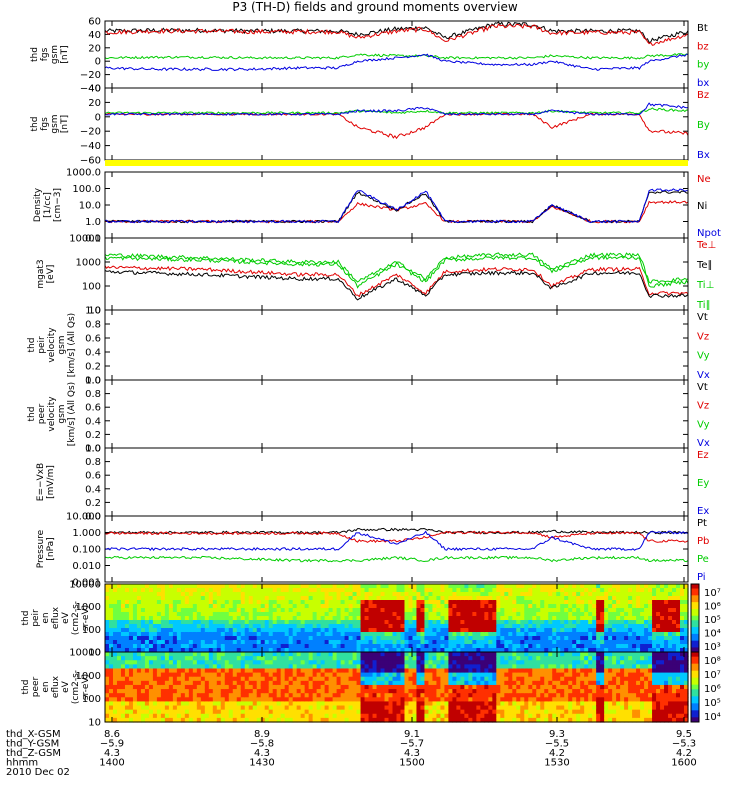 This screenshot has height=800, width=750. I want to click on legend-entry: Pe, so click(703, 559).